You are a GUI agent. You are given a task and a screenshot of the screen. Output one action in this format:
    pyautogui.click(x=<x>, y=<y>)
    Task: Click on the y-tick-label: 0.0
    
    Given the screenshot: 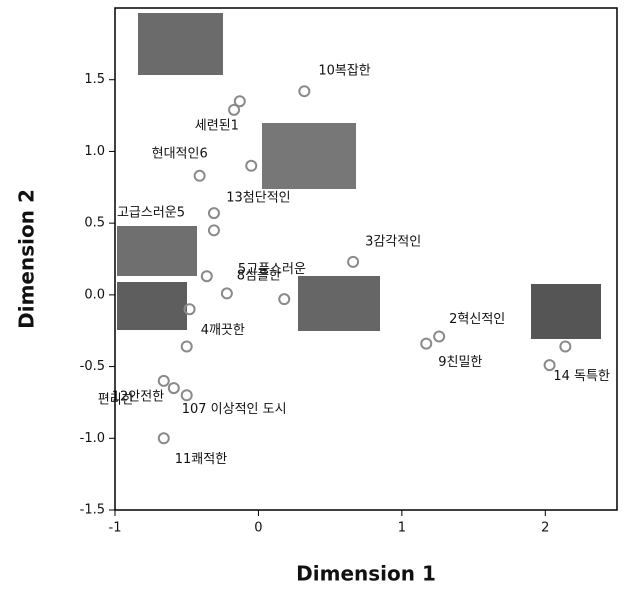 What is the action you would take?
    pyautogui.click(x=94, y=294)
    